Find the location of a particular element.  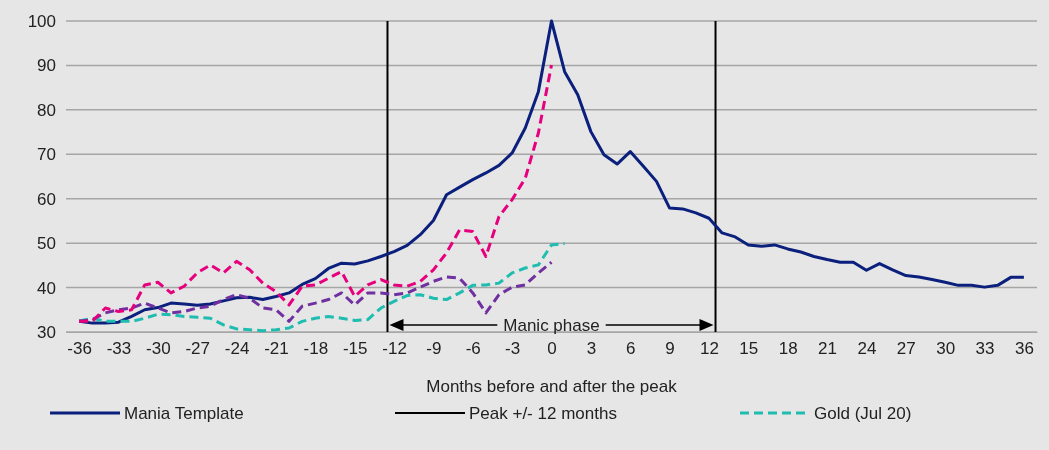

x-tick-label: 27 is located at coordinates (906, 349).